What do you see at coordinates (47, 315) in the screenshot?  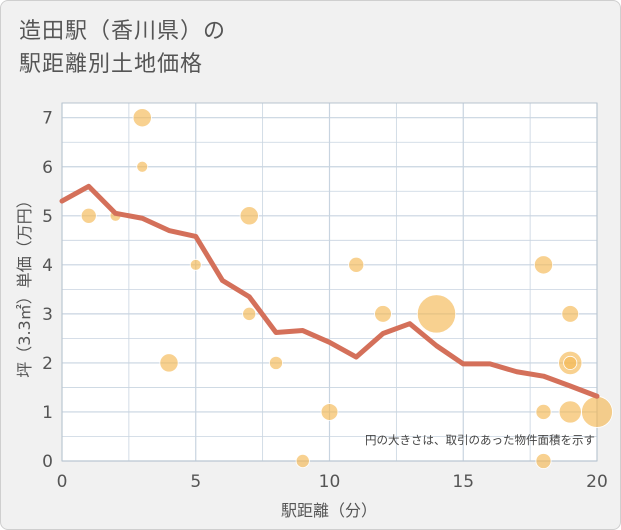 I see `y-tick-label: 3` at bounding box center [47, 315].